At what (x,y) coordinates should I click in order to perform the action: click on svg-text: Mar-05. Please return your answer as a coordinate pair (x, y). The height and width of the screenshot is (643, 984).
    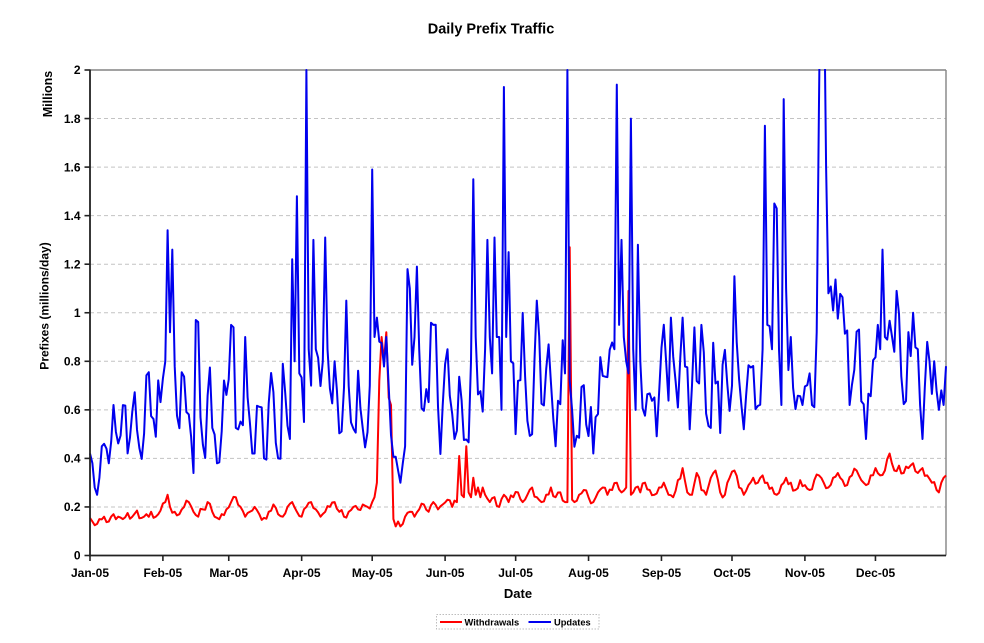
    Looking at the image, I should click on (228, 573).